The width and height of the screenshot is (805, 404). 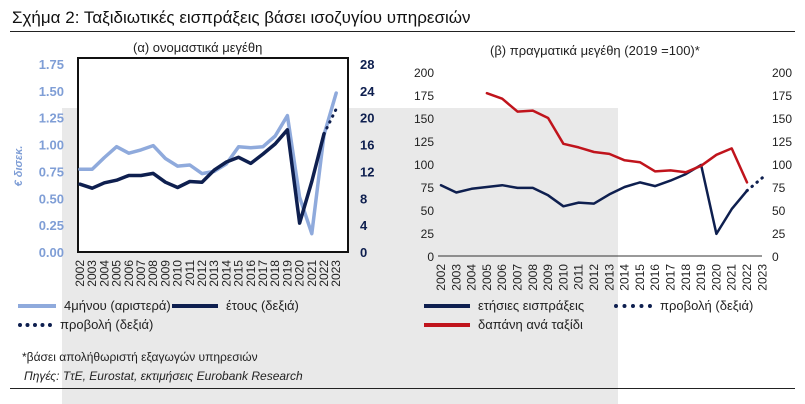 What do you see at coordinates (51, 118) in the screenshot?
I see `y-tick-left-label: 1.25` at bounding box center [51, 118].